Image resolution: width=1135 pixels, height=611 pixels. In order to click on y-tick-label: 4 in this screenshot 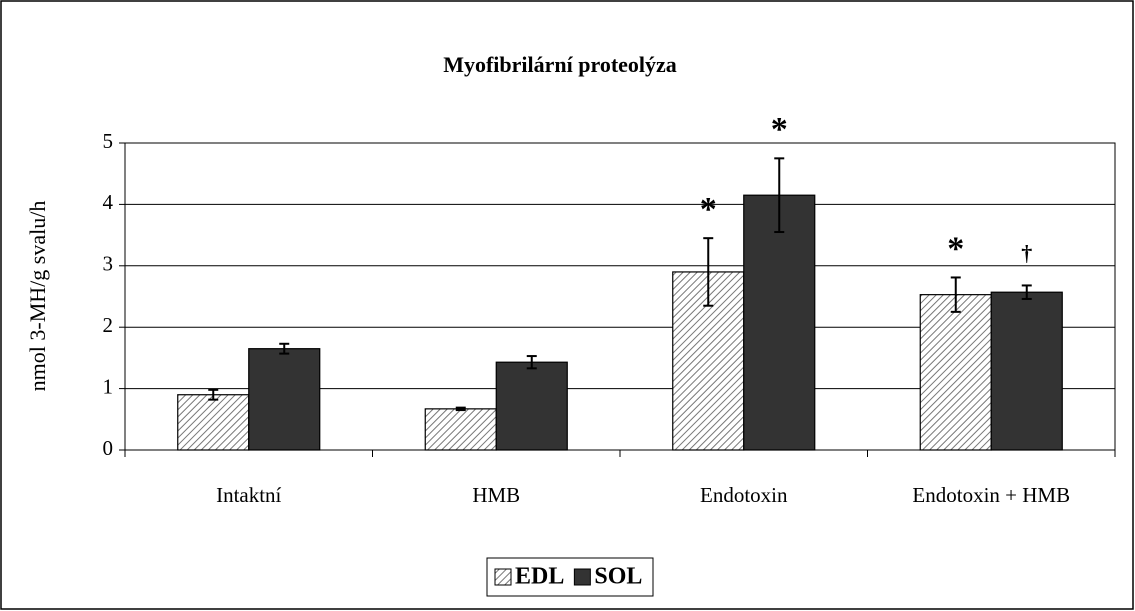, I will do `click(108, 202)`.